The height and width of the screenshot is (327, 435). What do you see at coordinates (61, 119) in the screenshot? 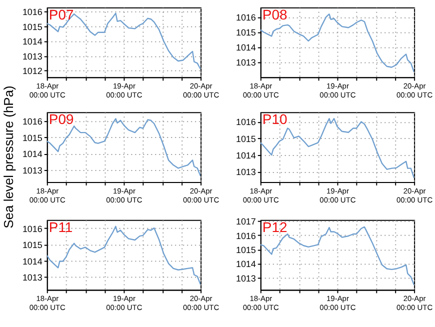
I see `chart-title: P09` at bounding box center [61, 119].